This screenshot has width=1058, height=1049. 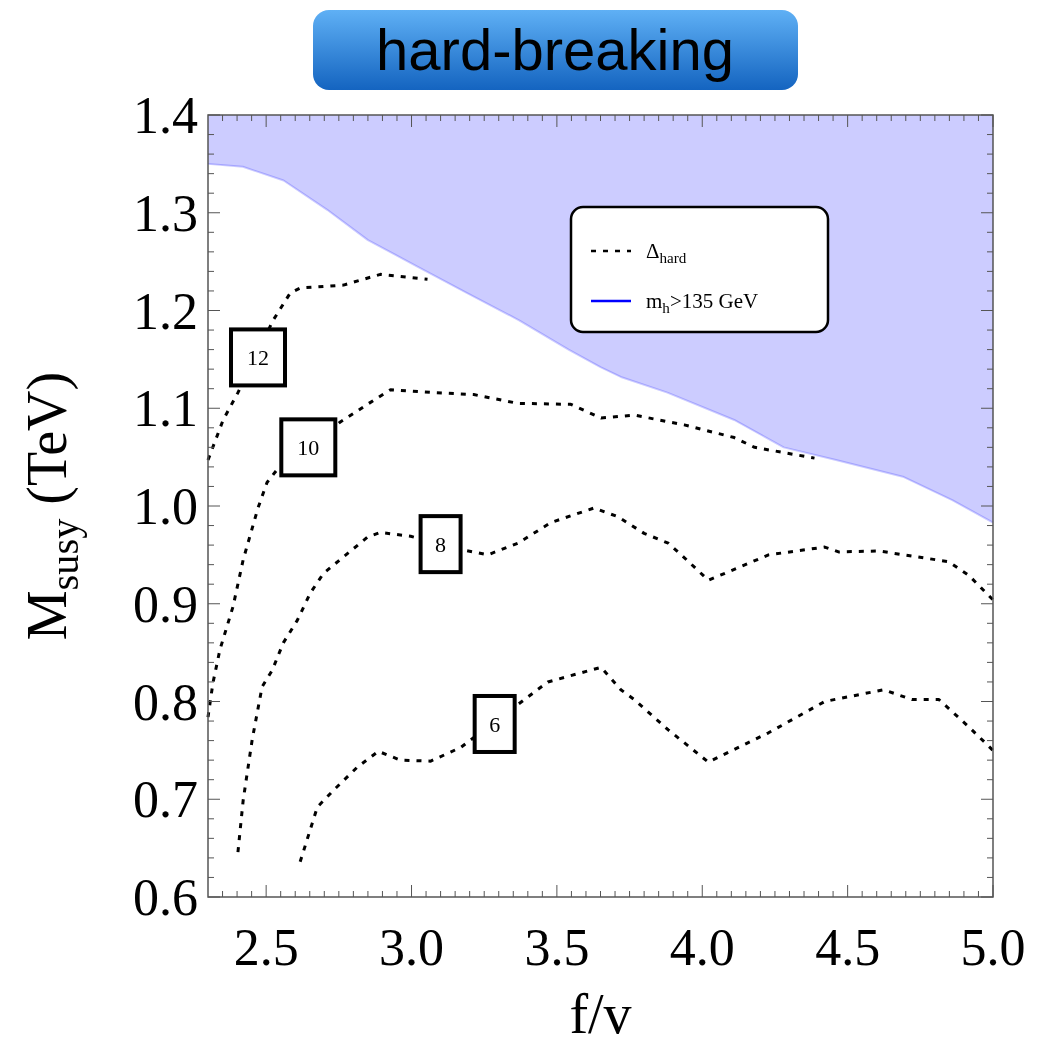 What do you see at coordinates (702, 947) in the screenshot?
I see `x-tick-label: 4.0` at bounding box center [702, 947].